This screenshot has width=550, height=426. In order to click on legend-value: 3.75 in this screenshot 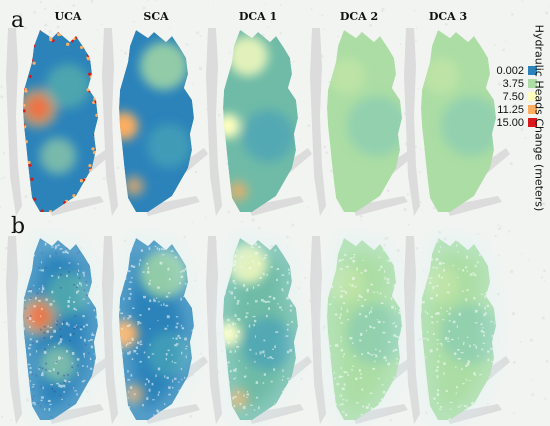, I will do `click(513, 83)`.